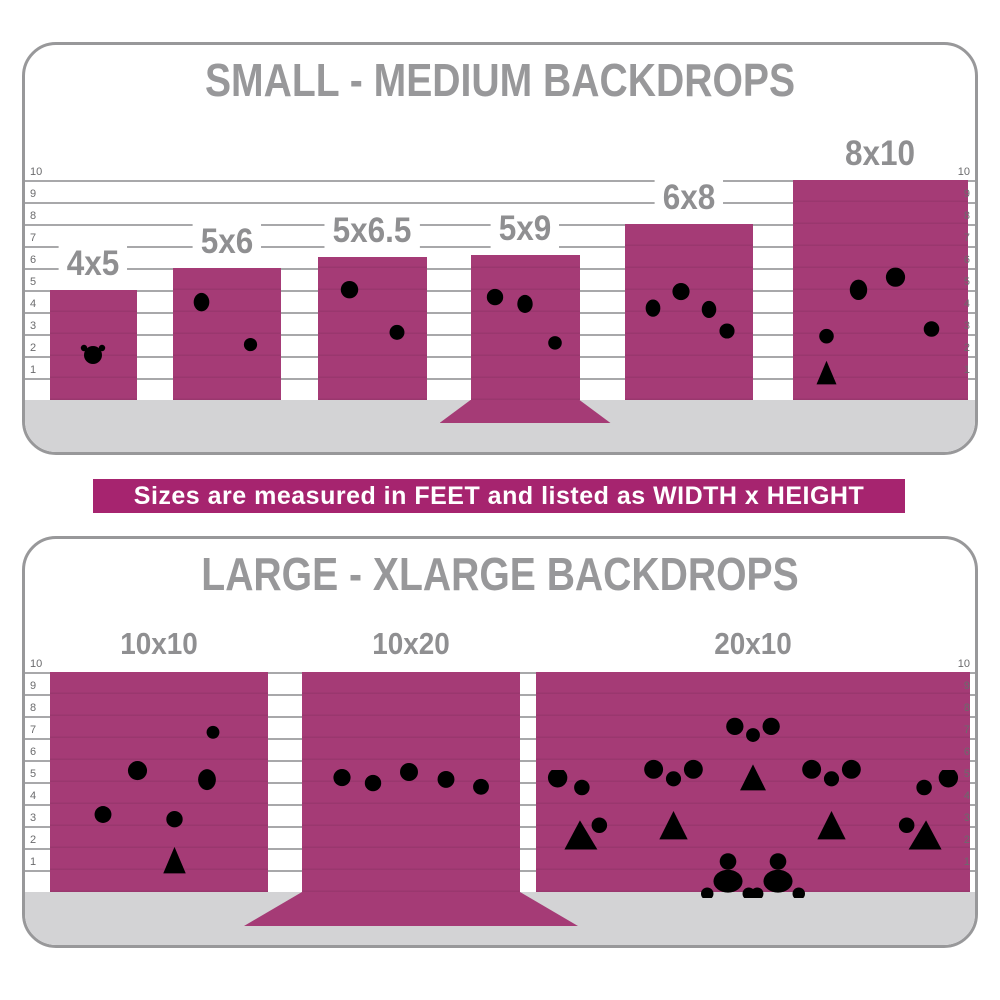  Describe the element at coordinates (371, 342) in the screenshot. I see `silhouette-man-boy-5x6.5` at that location.